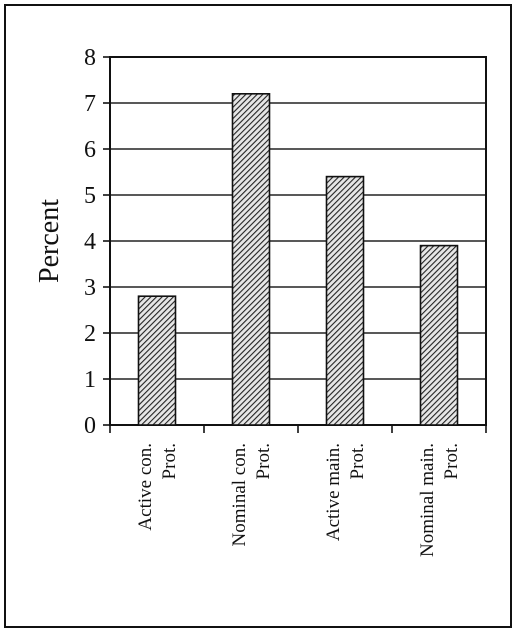 Image resolution: width=520 pixels, height=635 pixels. What do you see at coordinates (145, 487) in the screenshot?
I see `x-category-label: Active con.` at bounding box center [145, 487].